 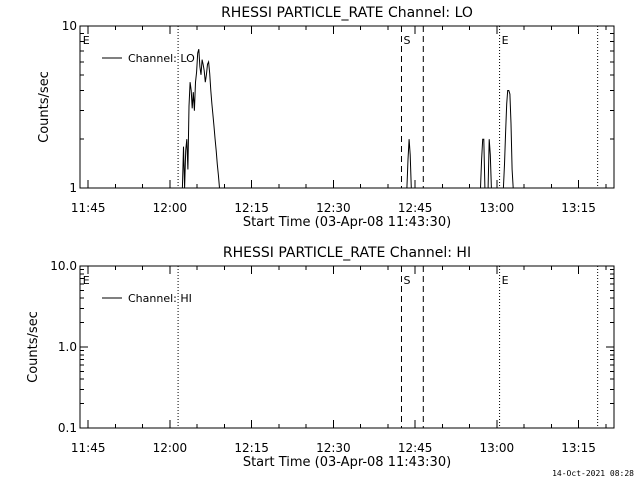 What do you see at coordinates (347, 253) in the screenshot?
I see `chart-title: RHESSI PARTICLE_RATE Channel: HI` at bounding box center [347, 253].